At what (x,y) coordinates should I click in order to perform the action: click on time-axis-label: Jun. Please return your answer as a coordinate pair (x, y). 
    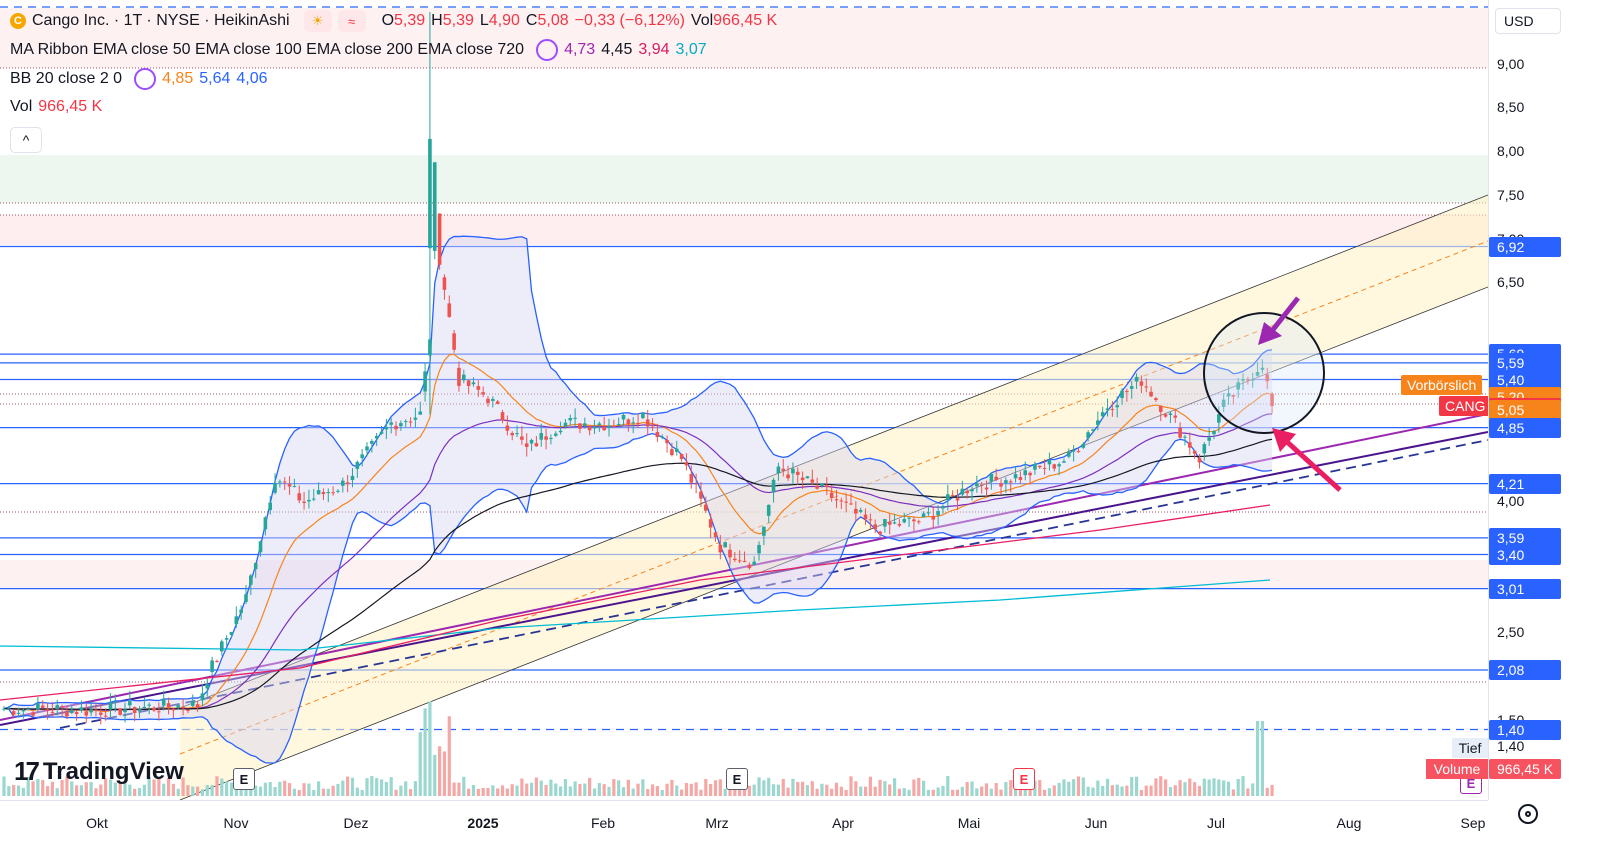
    Looking at the image, I should click on (1096, 823).